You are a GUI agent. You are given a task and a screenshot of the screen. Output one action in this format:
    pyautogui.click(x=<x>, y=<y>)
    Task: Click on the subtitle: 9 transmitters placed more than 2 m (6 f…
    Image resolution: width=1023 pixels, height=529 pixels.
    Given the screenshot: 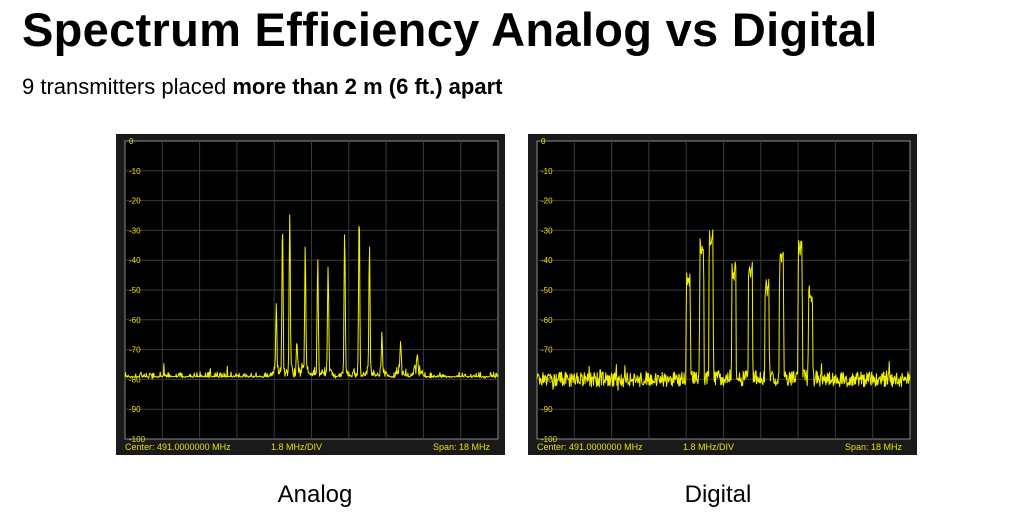 What is the action you would take?
    pyautogui.click(x=262, y=87)
    